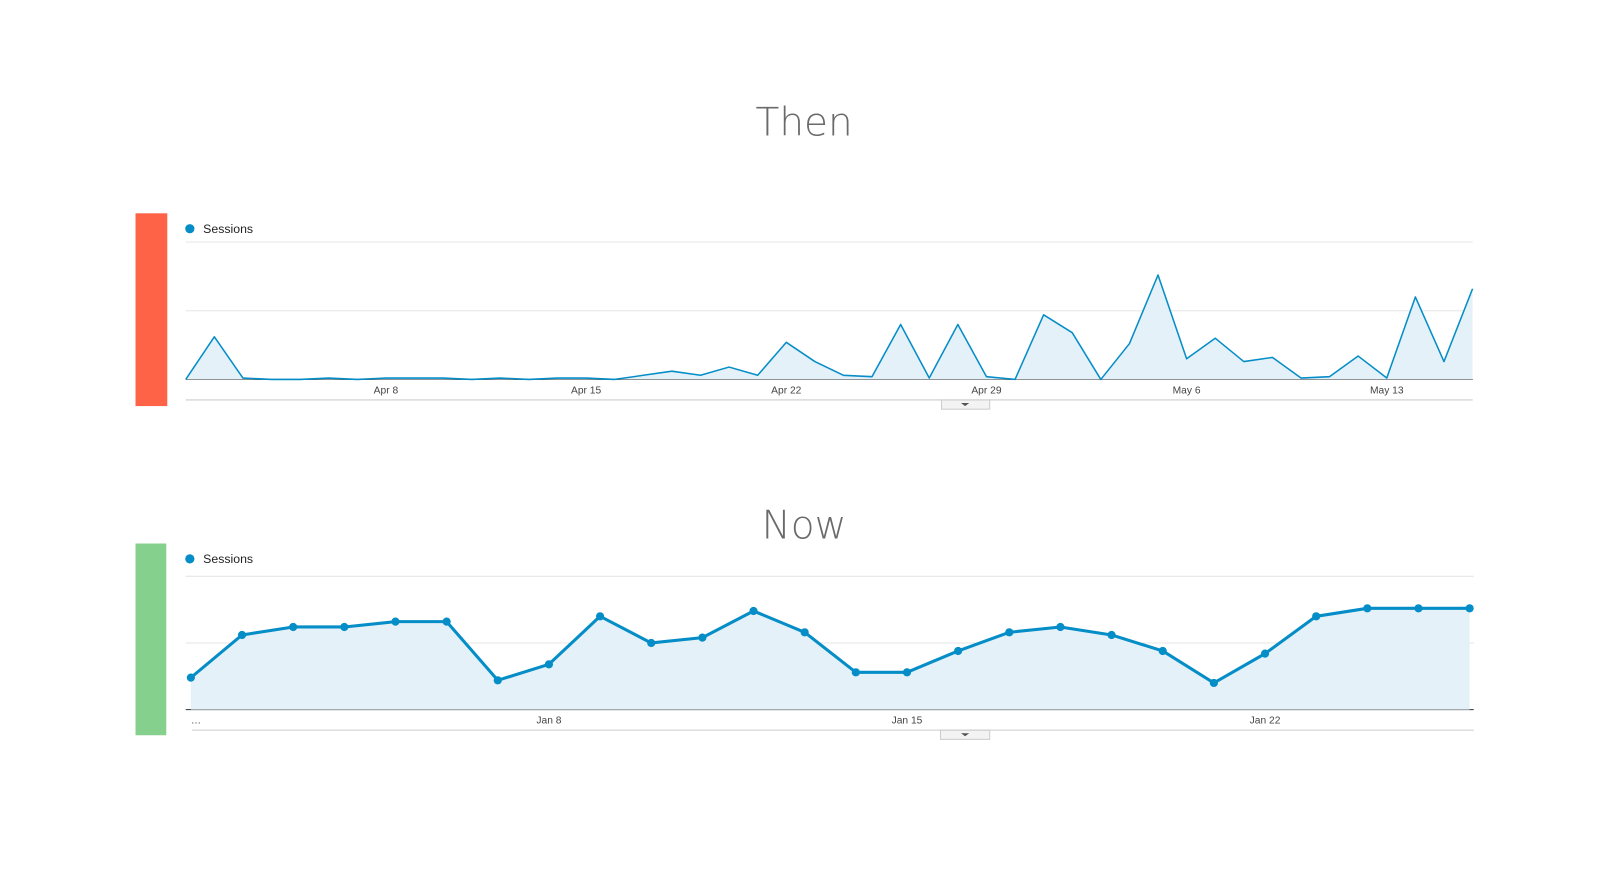 This screenshot has height=886, width=1600. Describe the element at coordinates (548, 721) in the screenshot. I see `x-tick-label: Jan 8` at that location.